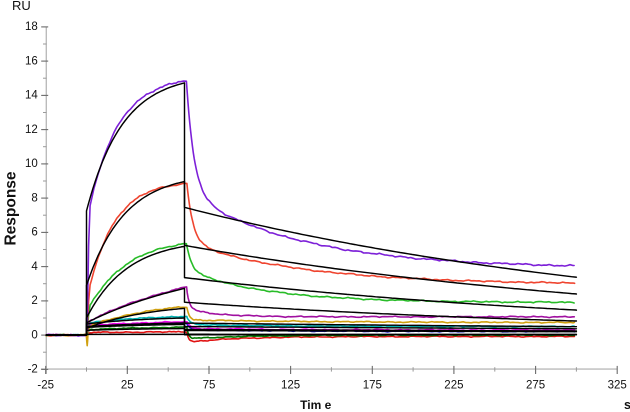 Image resolution: width=630 pixels, height=412 pixels. Describe the element at coordinates (34, 301) in the screenshot. I see `svg-text: 2` at that location.